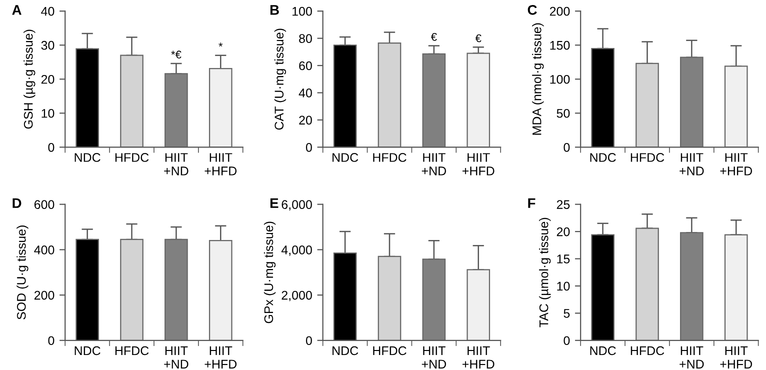 The width and height of the screenshot is (766, 370). Describe the element at coordinates (567, 313) in the screenshot. I see `y-tick-label: 5` at that location.